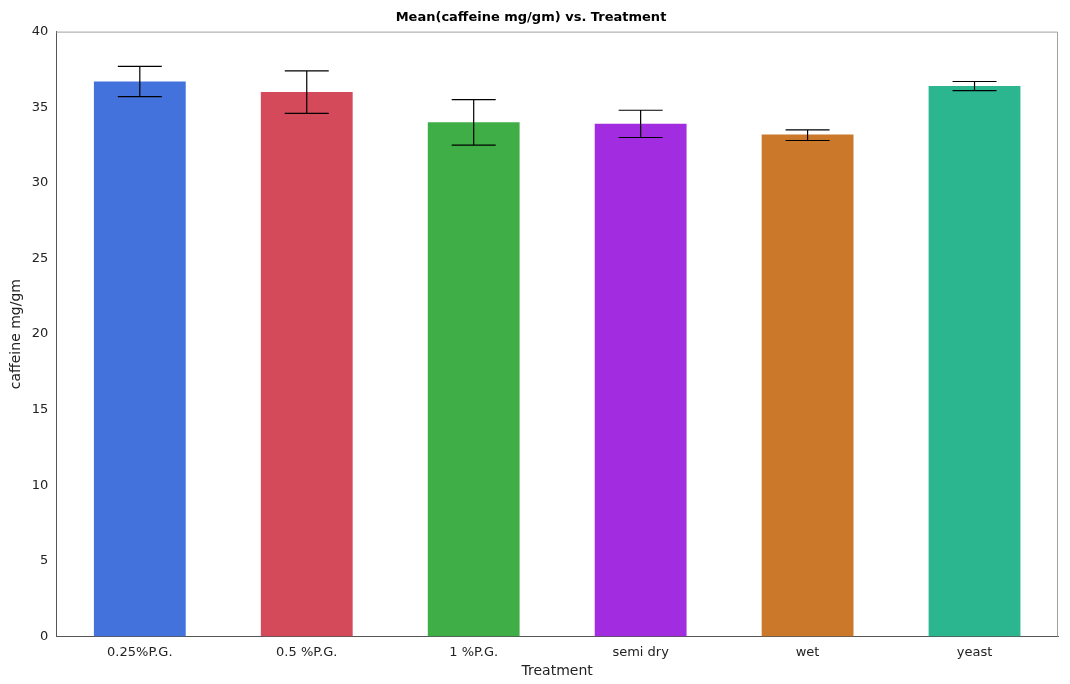  Describe the element at coordinates (531, 17) in the screenshot. I see `chart-title: Mean(caffeine mg/gm) vs. Treatment` at that location.